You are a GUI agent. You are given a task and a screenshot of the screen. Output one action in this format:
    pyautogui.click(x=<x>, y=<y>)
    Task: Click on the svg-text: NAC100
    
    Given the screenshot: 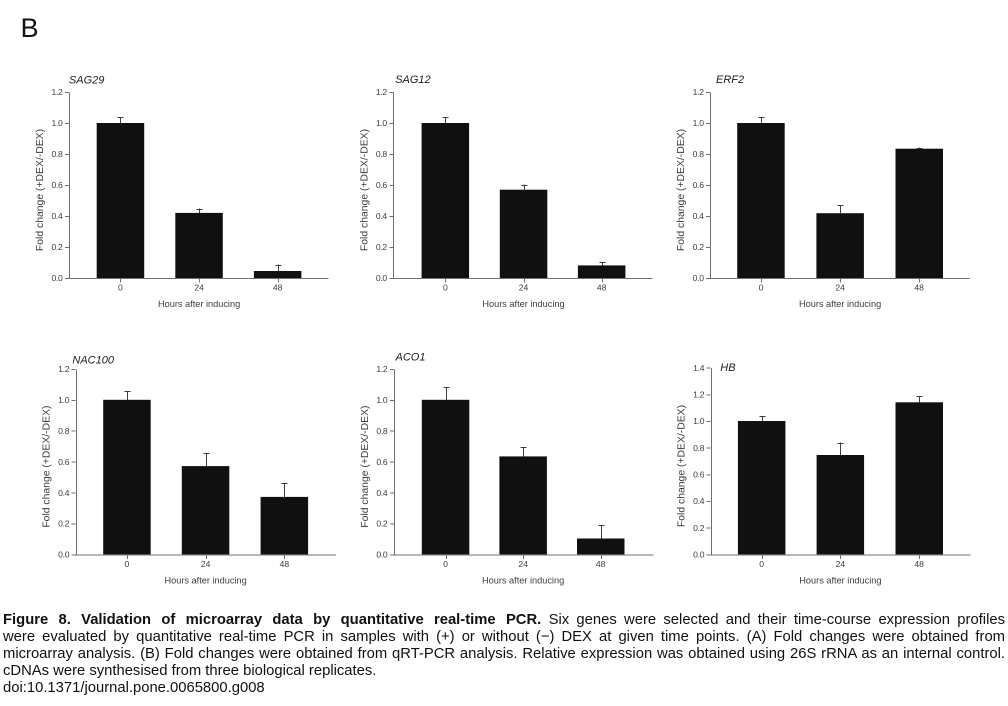 What is the action you would take?
    pyautogui.click(x=93, y=360)
    